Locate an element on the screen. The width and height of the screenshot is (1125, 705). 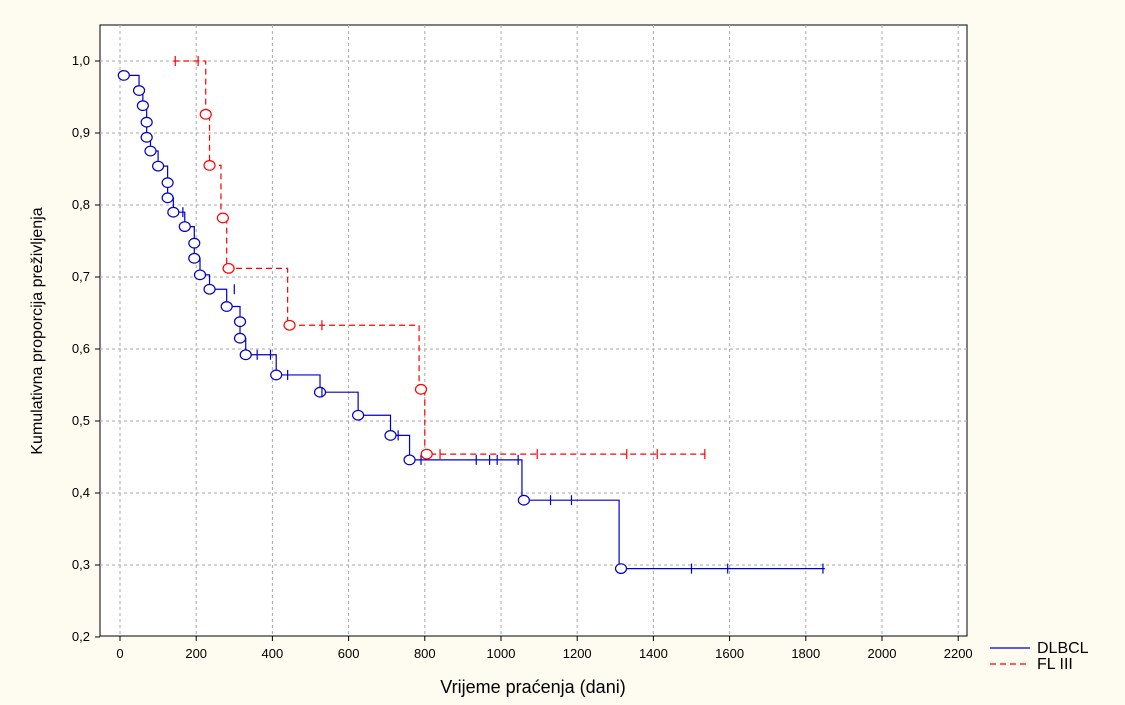
x-tick-label: 2000 is located at coordinates (882, 653).